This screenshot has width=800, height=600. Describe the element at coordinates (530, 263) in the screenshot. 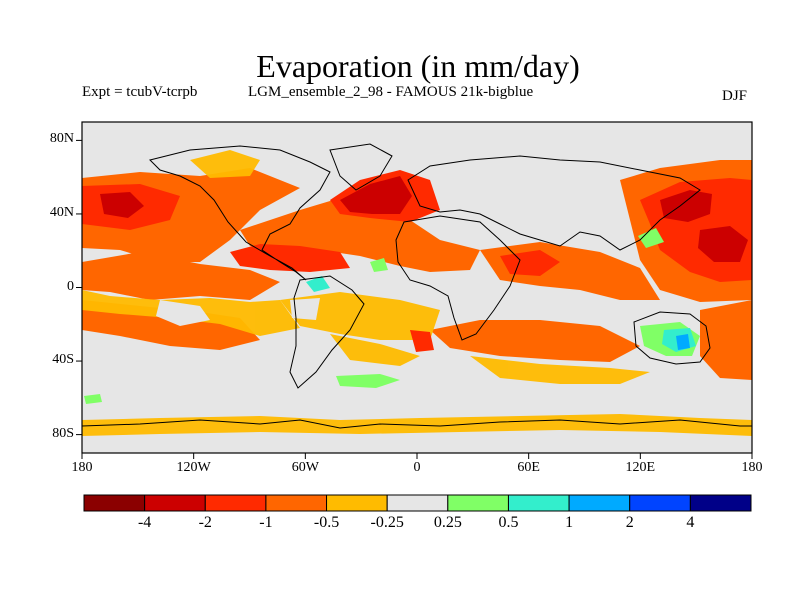

I see `indian-red` at that location.